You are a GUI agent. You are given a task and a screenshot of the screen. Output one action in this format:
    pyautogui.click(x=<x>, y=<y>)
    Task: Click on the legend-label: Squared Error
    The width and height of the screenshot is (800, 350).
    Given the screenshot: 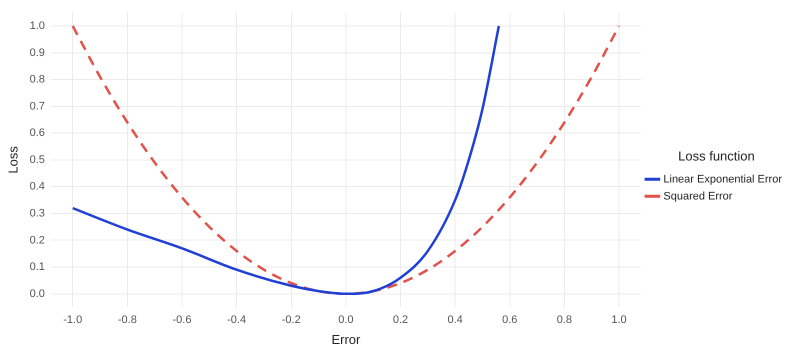 What is the action you would take?
    pyautogui.click(x=698, y=196)
    